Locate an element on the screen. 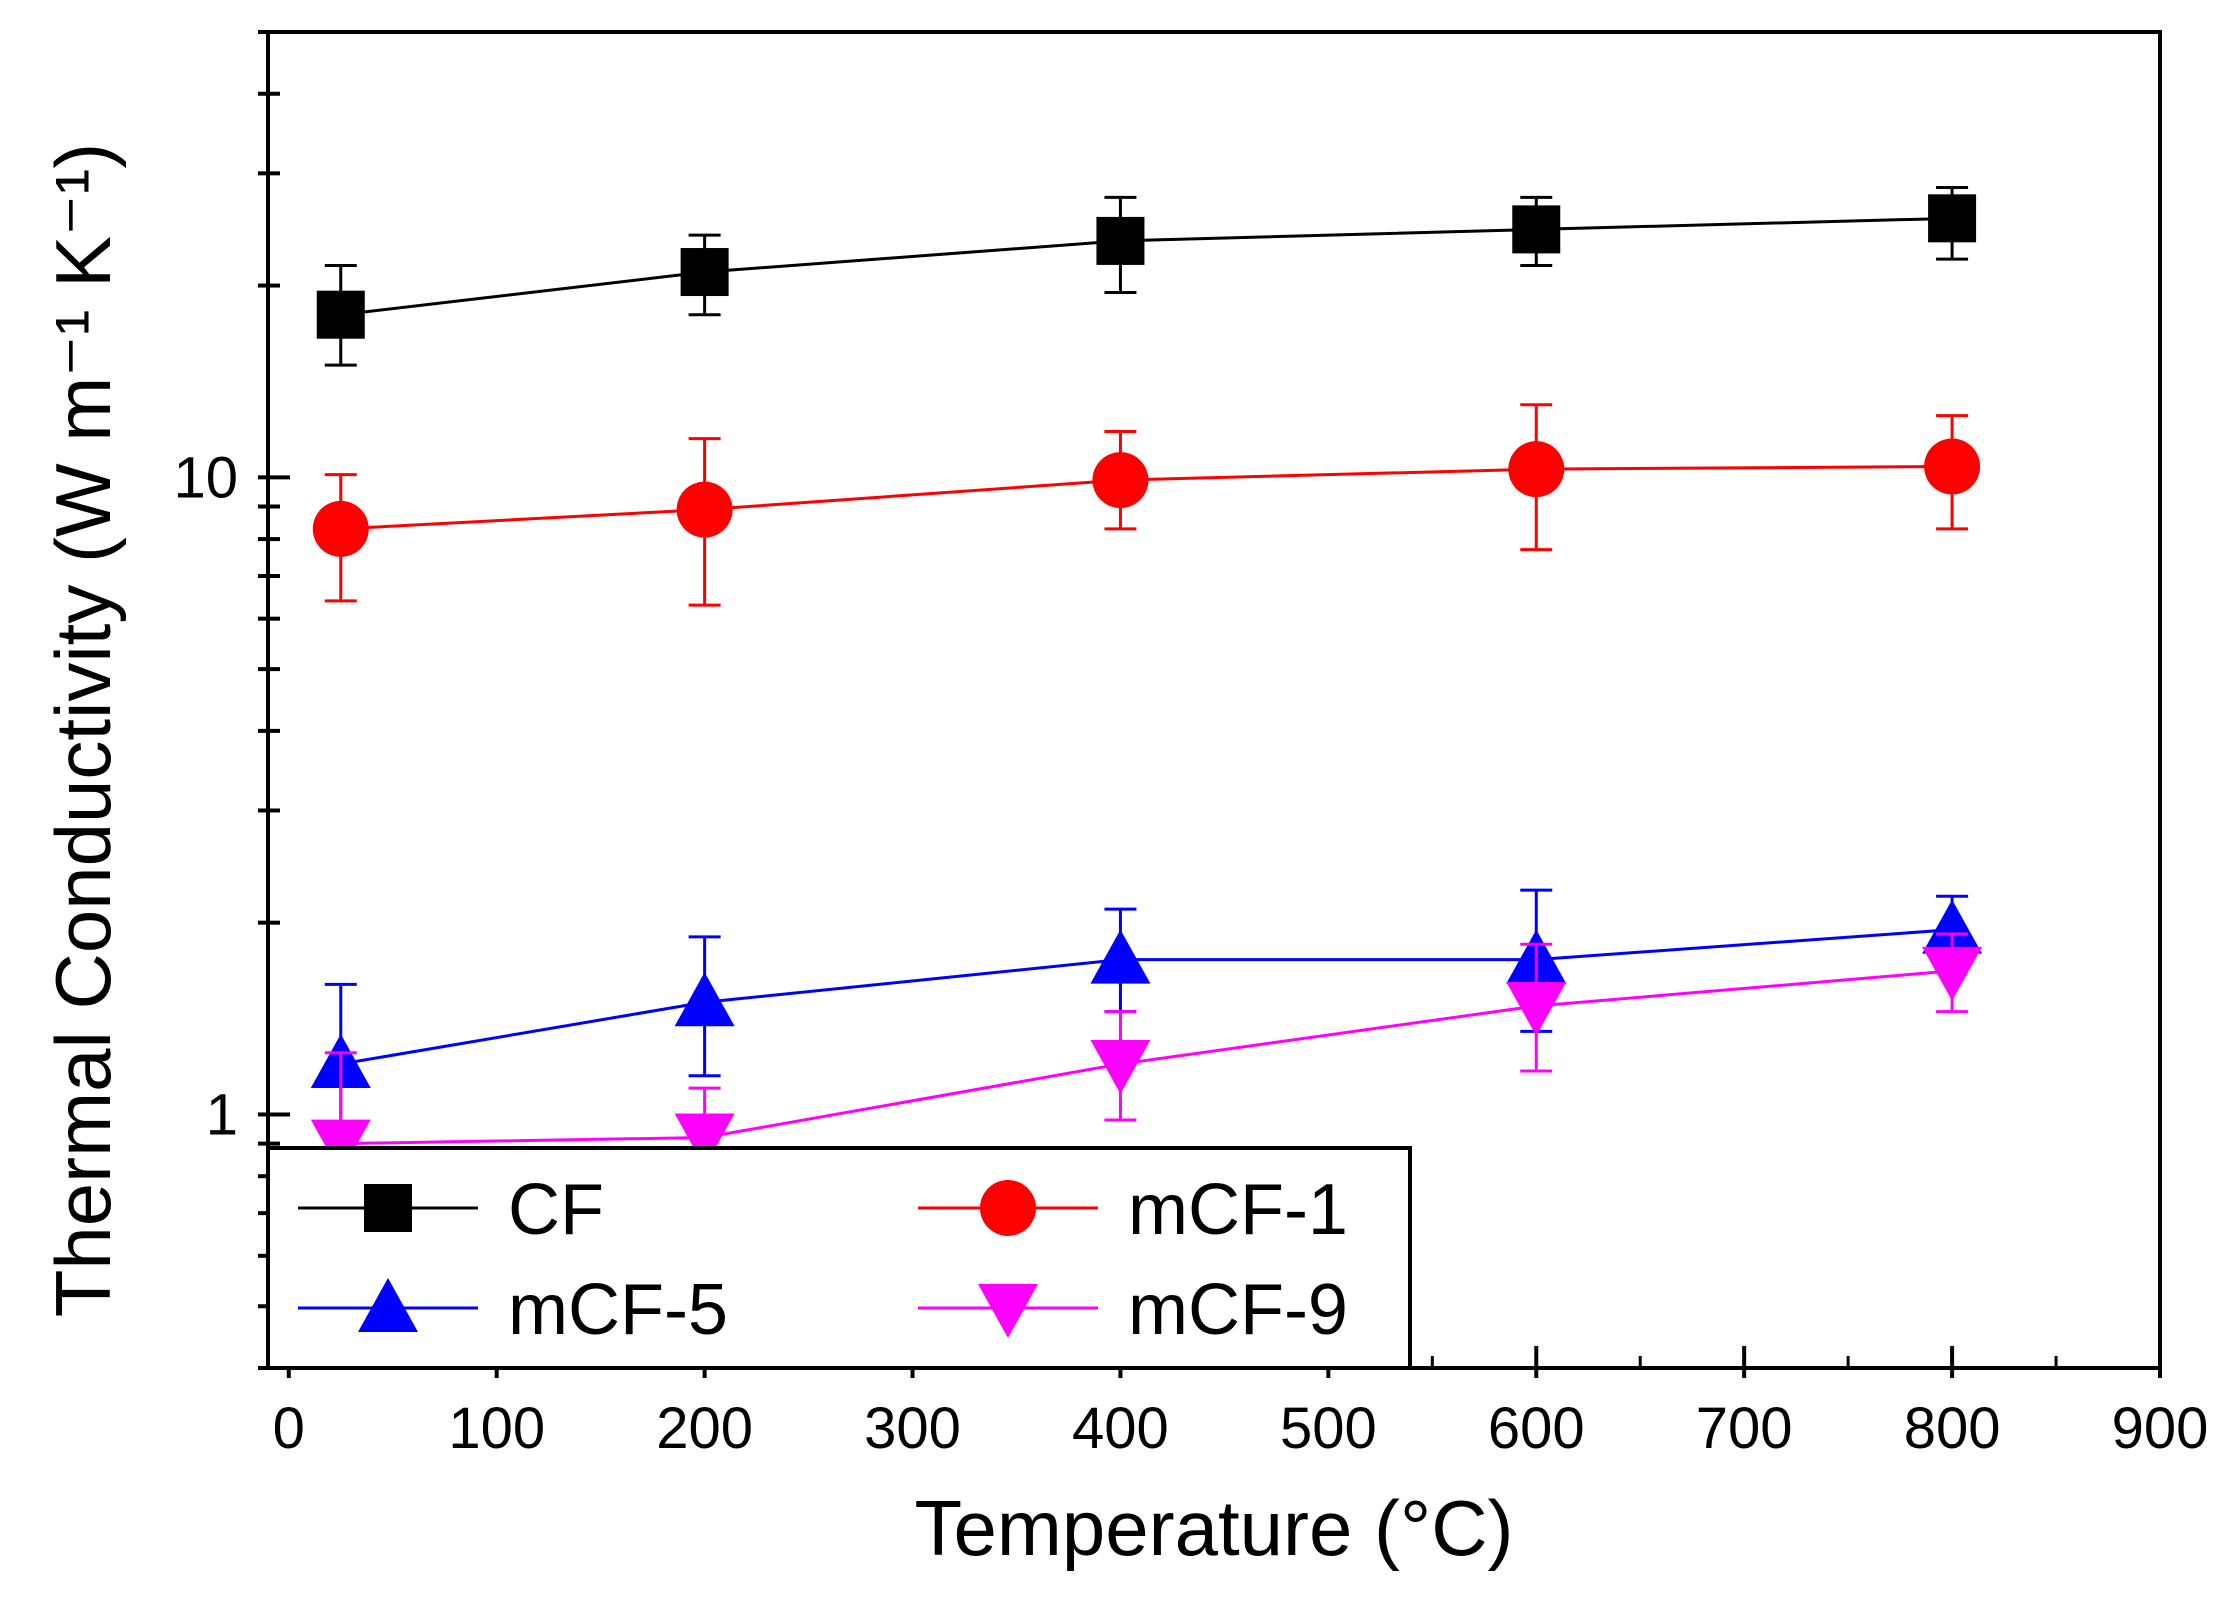 This screenshot has width=2230, height=1603. x-tick-label: 200 is located at coordinates (704, 1428).